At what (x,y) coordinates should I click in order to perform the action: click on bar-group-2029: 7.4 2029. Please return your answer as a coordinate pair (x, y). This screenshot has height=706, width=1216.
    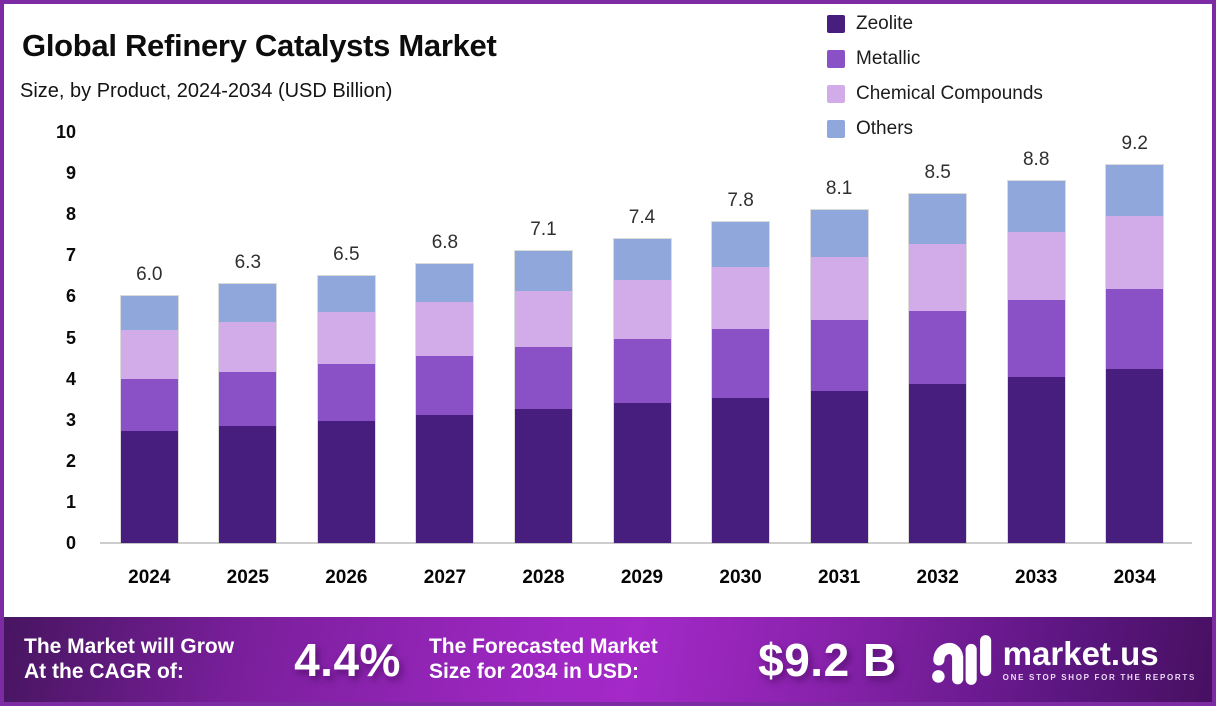
    Looking at the image, I should click on (642, 360).